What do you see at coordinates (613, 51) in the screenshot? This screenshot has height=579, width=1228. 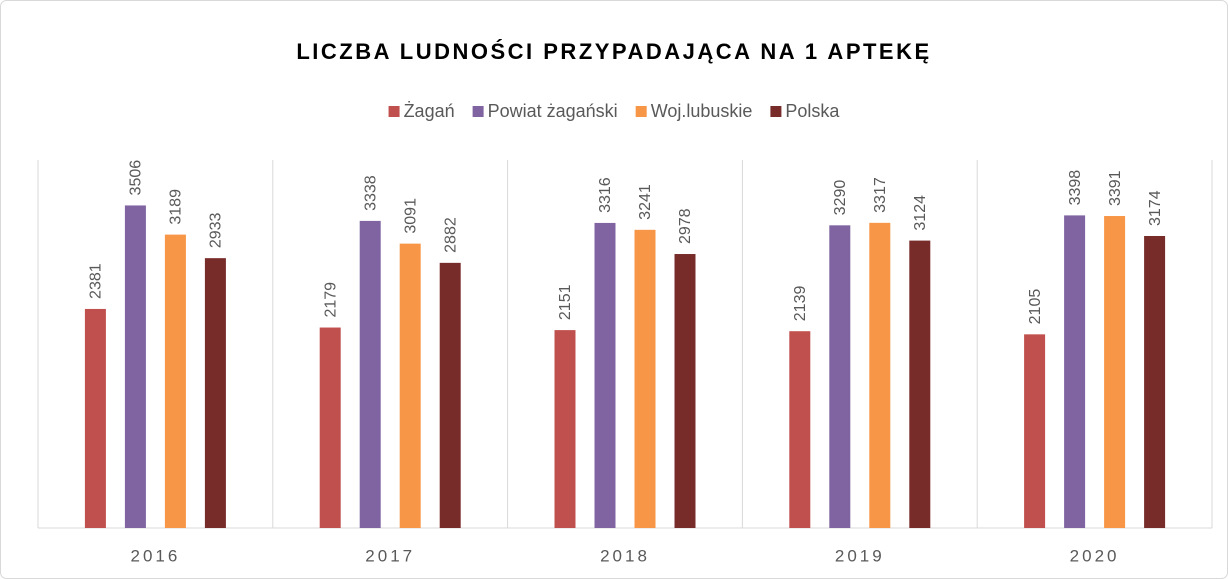 I see `chart-title: LICZBA LUDNOŚCI PRZYPADAJĄCA NA 1 APTEKĘ` at bounding box center [613, 51].